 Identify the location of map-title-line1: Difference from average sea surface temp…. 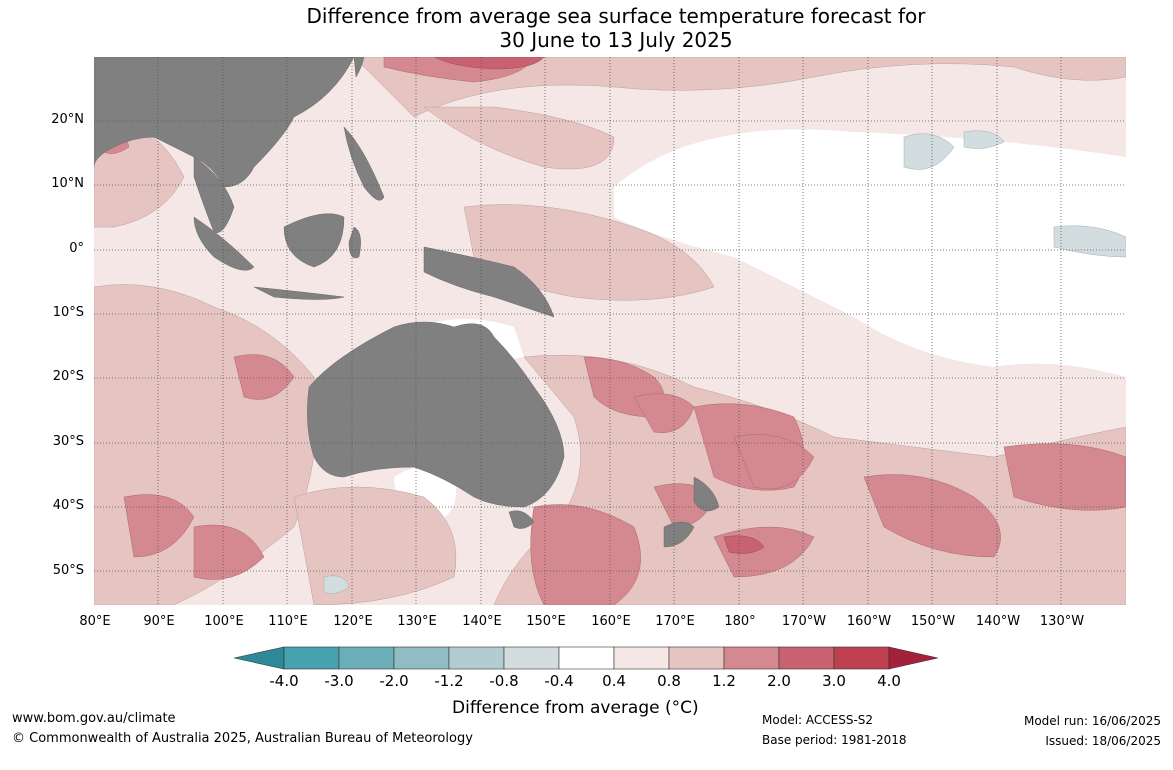
(616, 16).